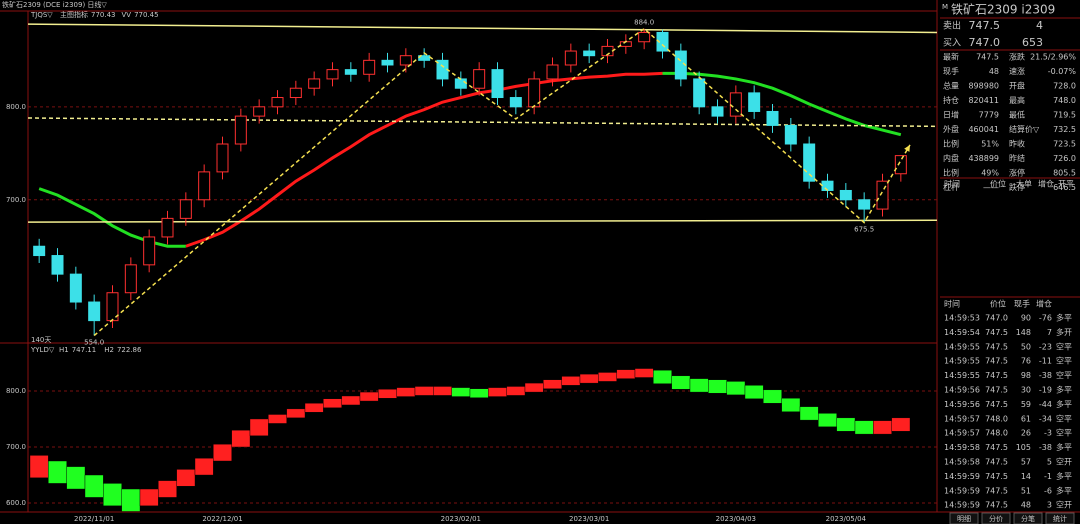 This screenshot has width=1080, height=524. What do you see at coordinates (109, 350) in the screenshot?
I see `legend-name: H2` at bounding box center [109, 350].